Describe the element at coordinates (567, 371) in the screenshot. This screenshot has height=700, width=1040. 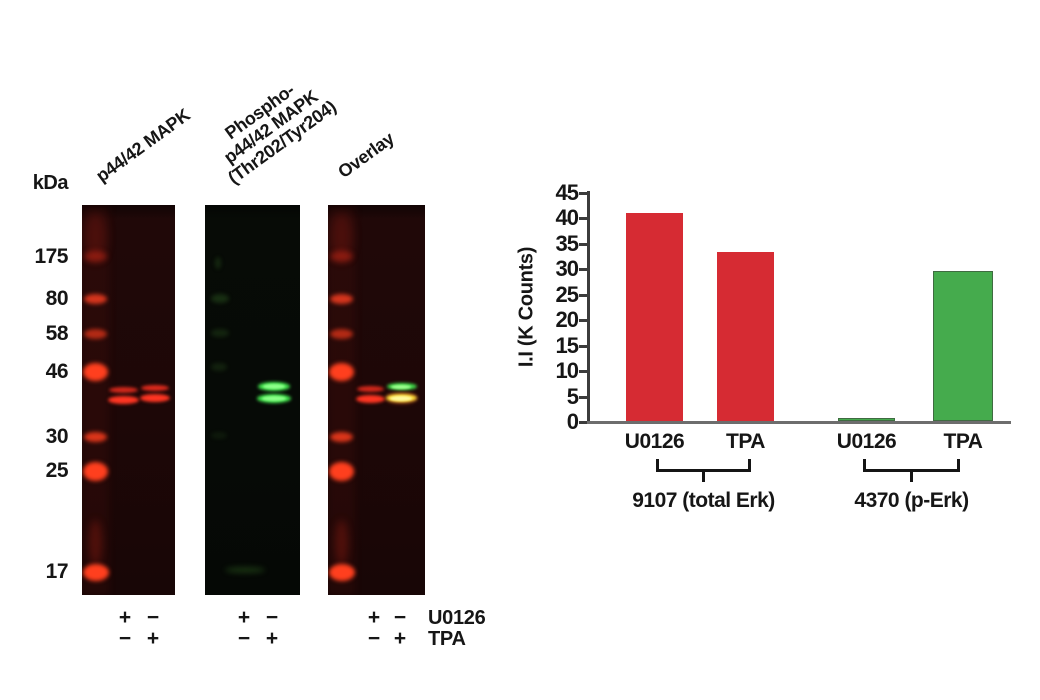
I see `y-tick-label-10: 10` at that location.